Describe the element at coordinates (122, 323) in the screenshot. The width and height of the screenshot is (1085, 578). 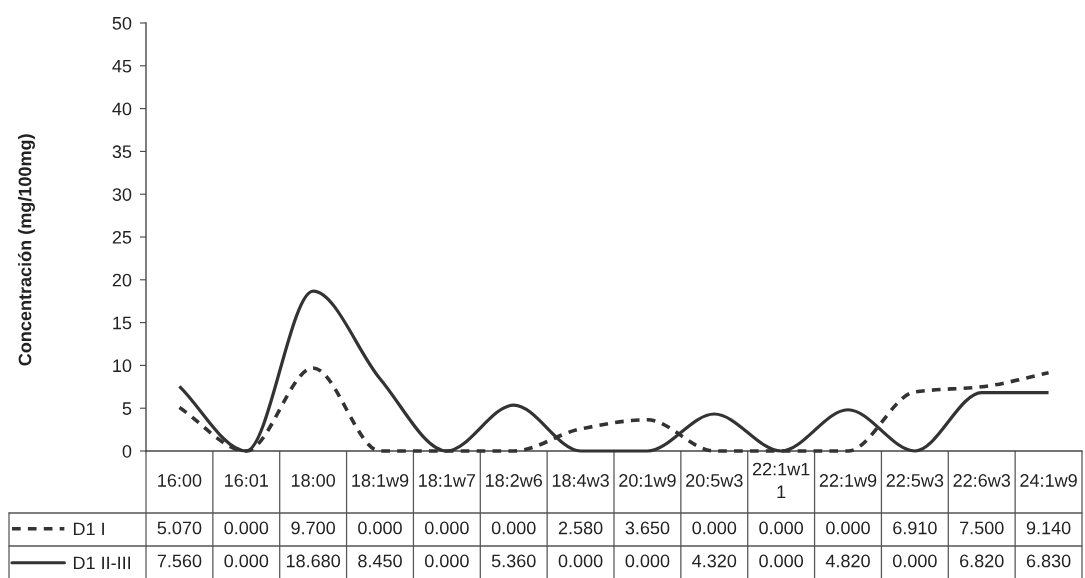
I see `y-tick-label: 15` at that location.